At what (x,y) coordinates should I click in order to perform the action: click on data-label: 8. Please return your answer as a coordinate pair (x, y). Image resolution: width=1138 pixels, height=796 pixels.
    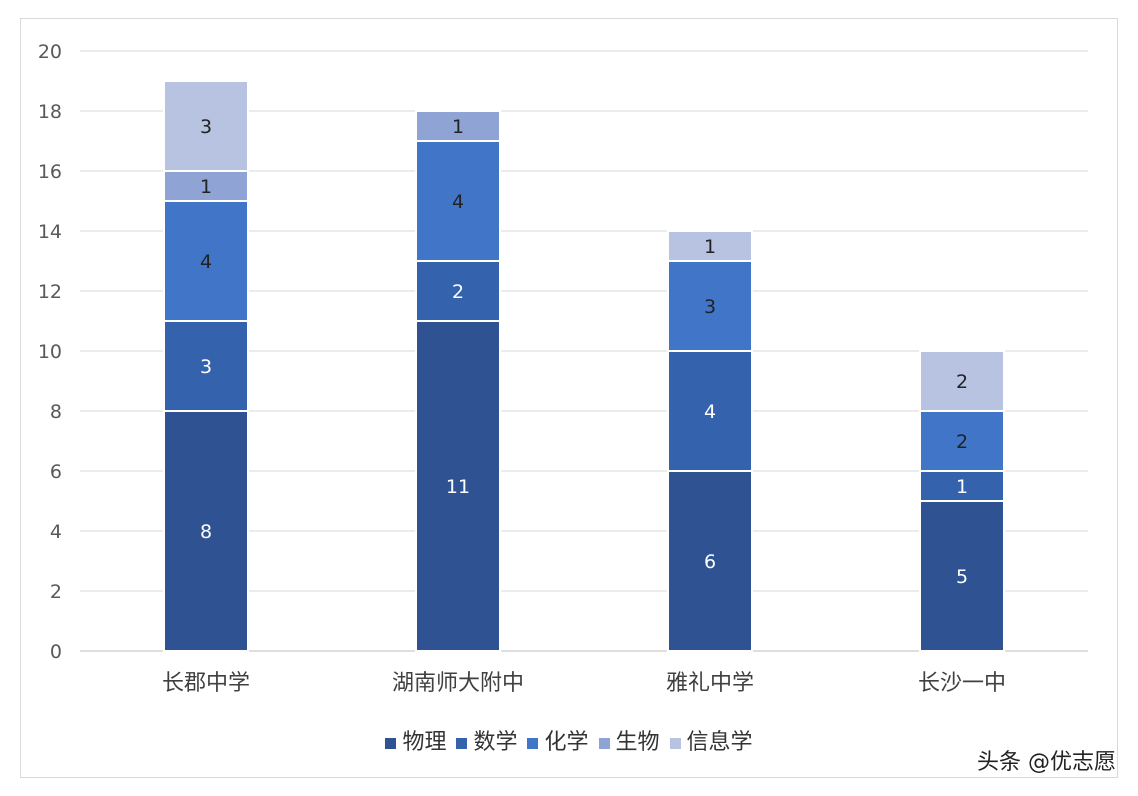
    Looking at the image, I should click on (206, 532).